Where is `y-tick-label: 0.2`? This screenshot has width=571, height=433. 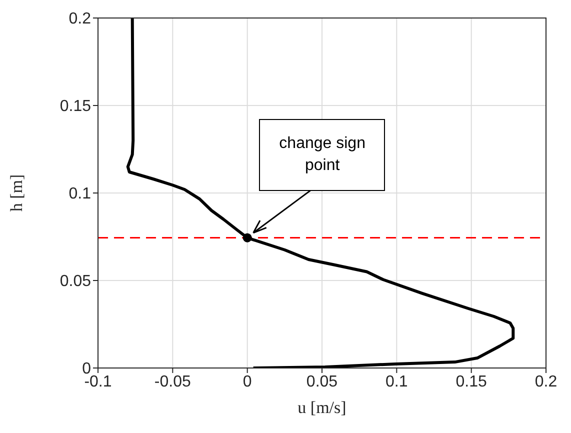
y-tick-label: 0.2 is located at coordinates (80, 19).